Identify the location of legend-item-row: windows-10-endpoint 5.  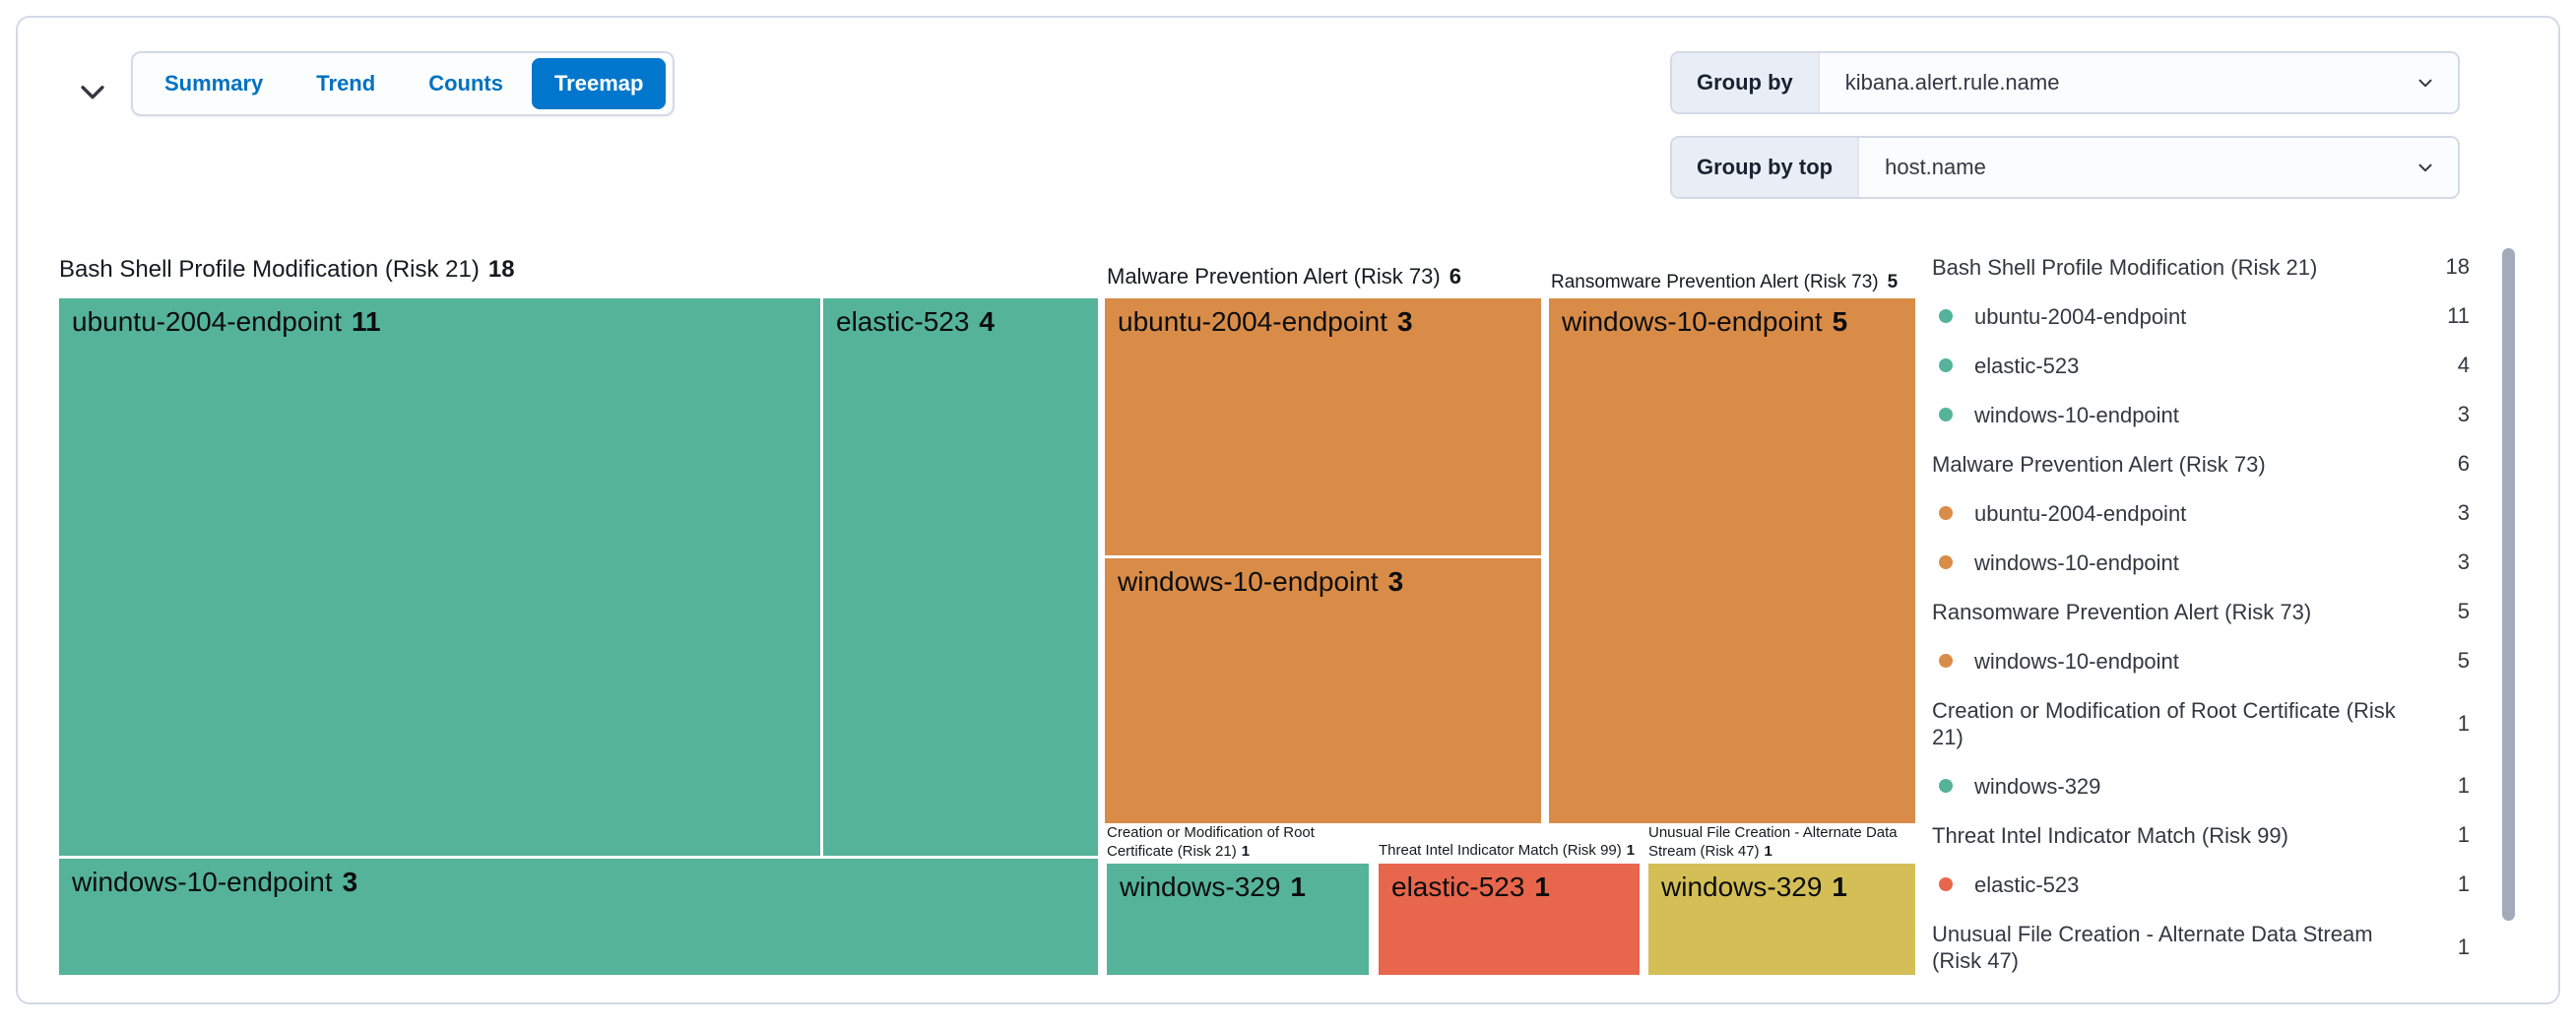
(2201, 660).